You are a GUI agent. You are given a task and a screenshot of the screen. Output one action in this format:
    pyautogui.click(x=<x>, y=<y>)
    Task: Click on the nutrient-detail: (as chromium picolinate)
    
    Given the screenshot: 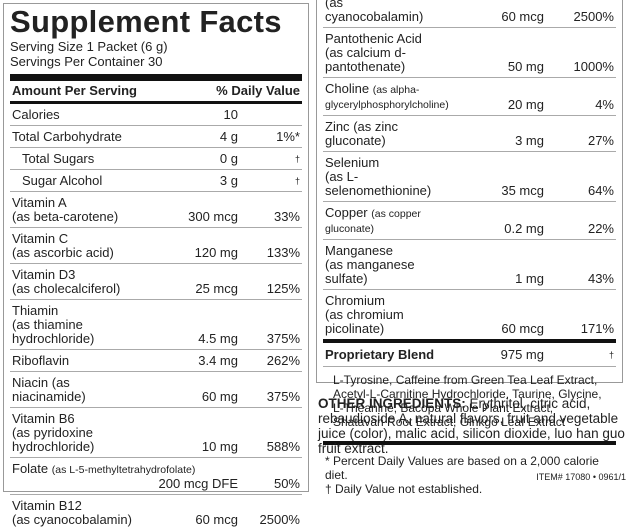 What is the action you would take?
    pyautogui.click(x=364, y=321)
    